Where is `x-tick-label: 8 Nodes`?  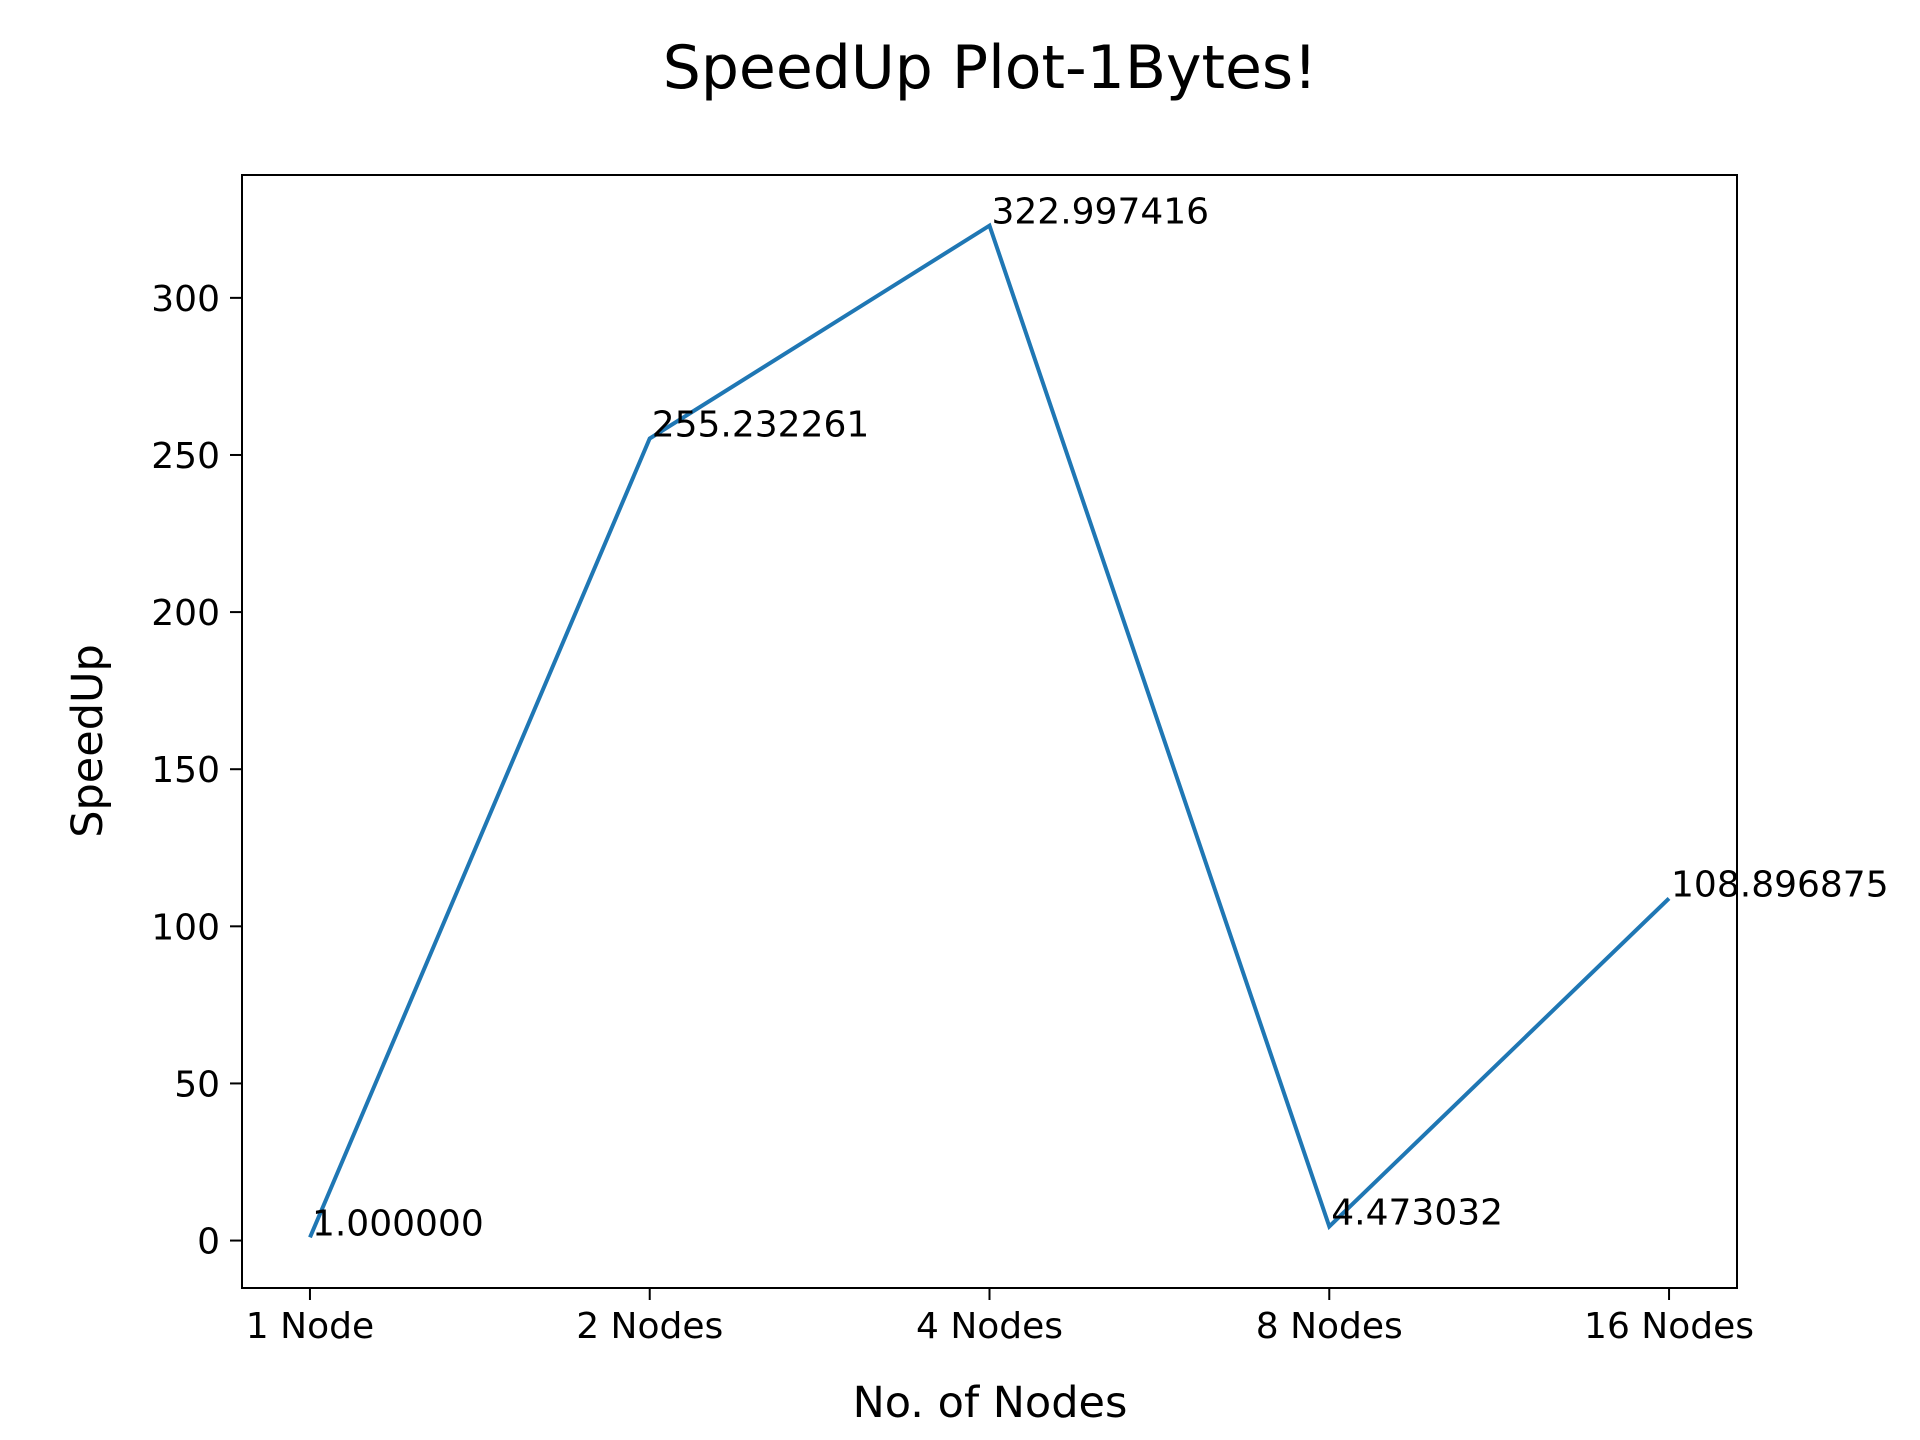 x-tick-label: 8 Nodes is located at coordinates (1329, 1326).